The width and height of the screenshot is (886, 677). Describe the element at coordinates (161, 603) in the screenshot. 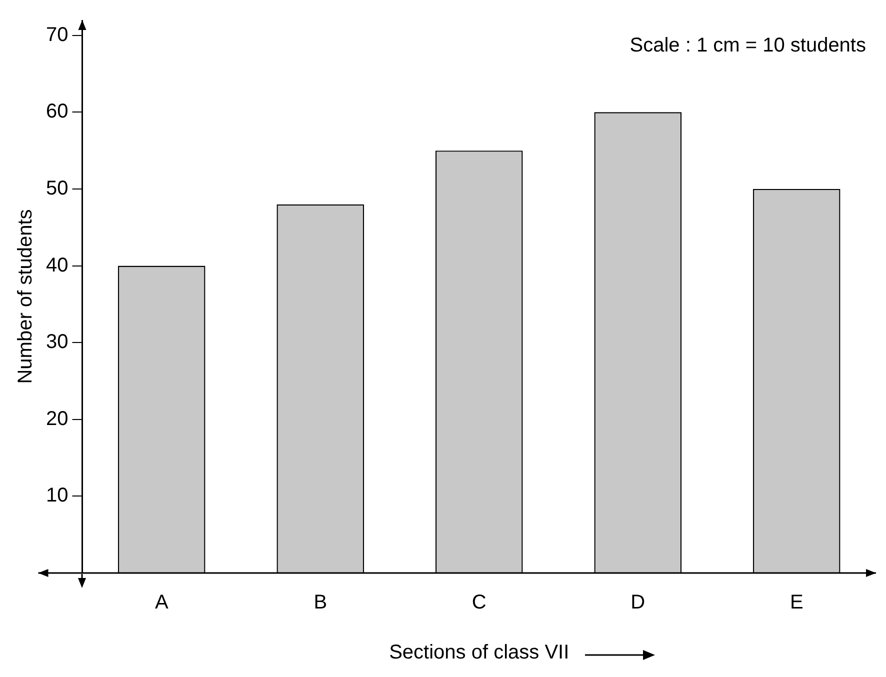

I see `x-tick-label: A` at that location.